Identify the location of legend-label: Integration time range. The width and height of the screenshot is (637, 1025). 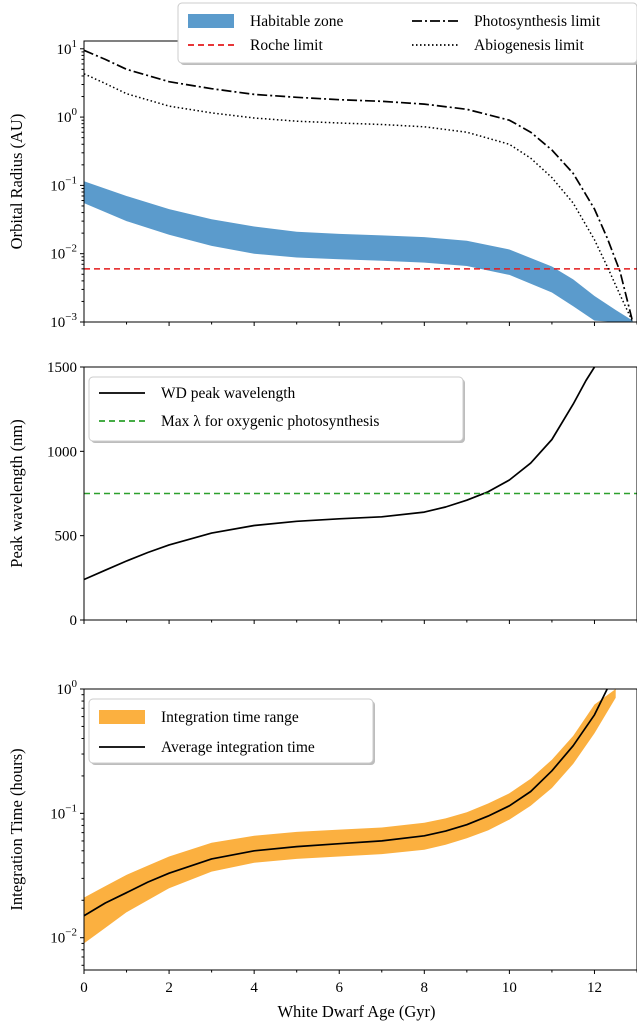
(230, 717).